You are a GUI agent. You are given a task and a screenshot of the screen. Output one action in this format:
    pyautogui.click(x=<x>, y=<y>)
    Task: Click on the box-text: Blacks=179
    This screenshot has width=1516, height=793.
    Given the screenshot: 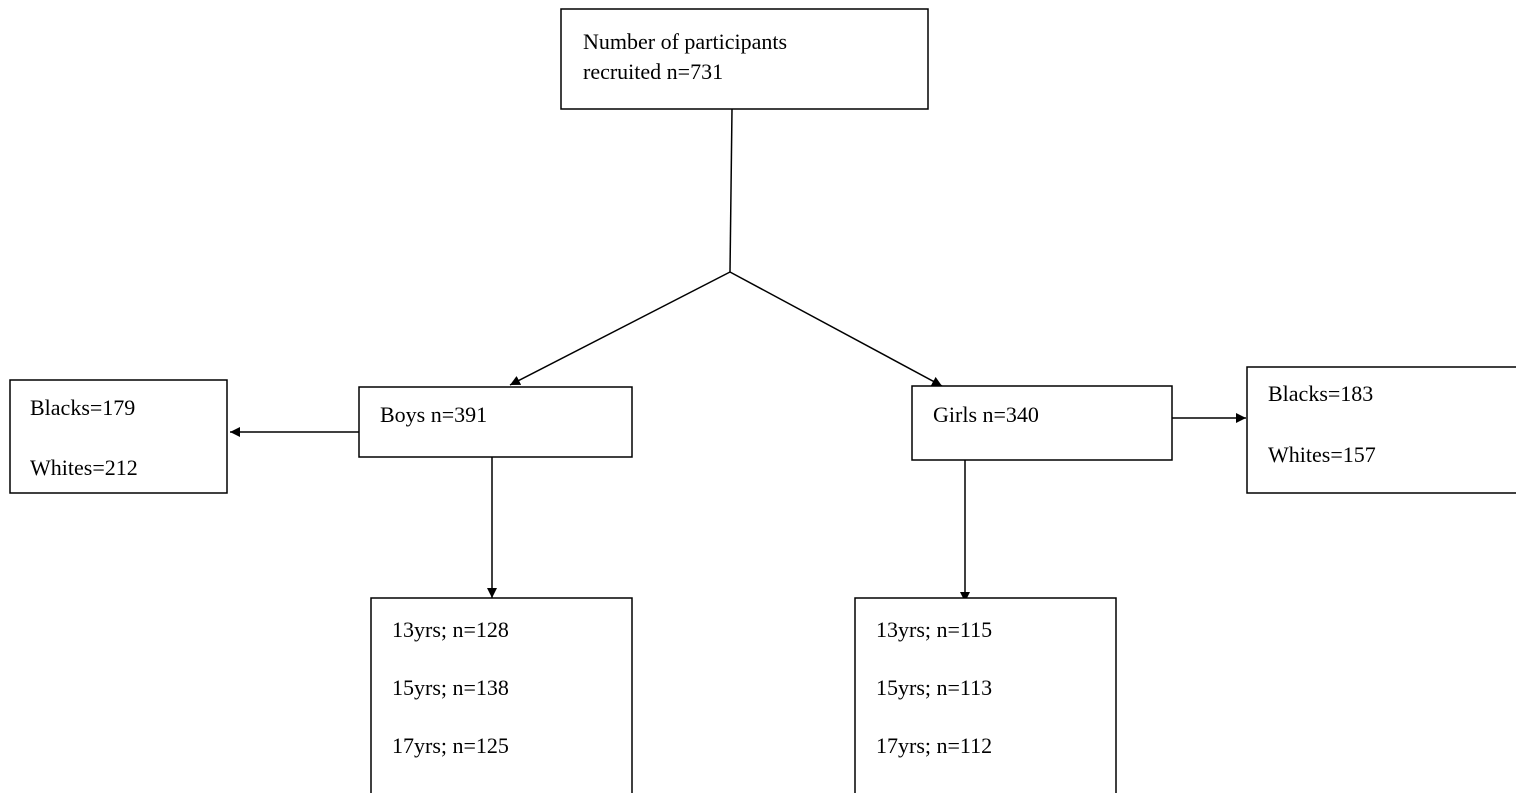 What is the action you would take?
    pyautogui.click(x=82, y=407)
    